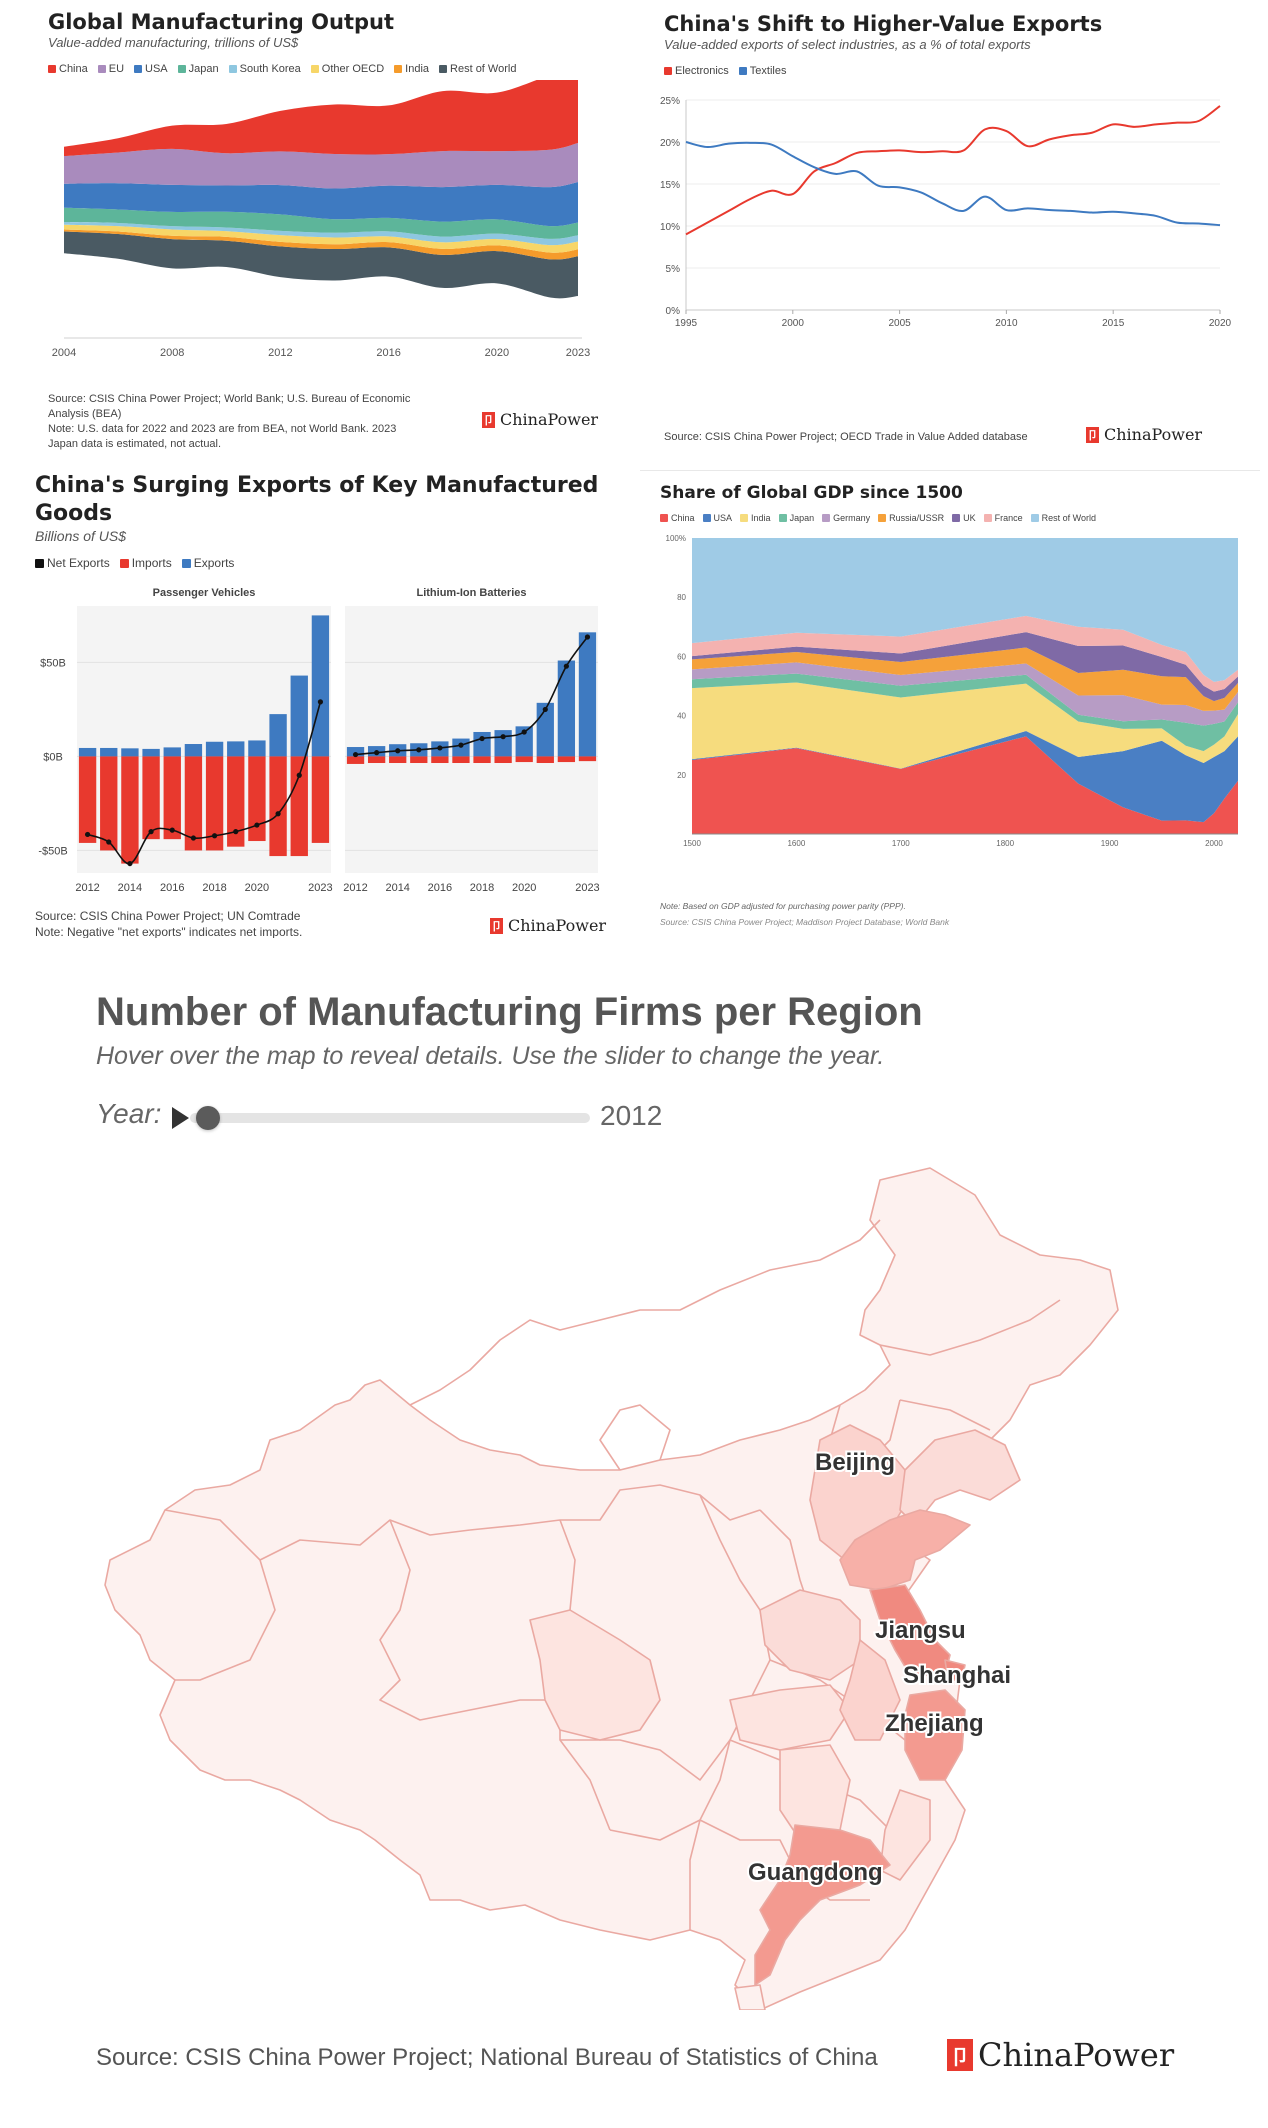  Describe the element at coordinates (595, 1675) in the screenshot. I see `province-sichuan` at that location.